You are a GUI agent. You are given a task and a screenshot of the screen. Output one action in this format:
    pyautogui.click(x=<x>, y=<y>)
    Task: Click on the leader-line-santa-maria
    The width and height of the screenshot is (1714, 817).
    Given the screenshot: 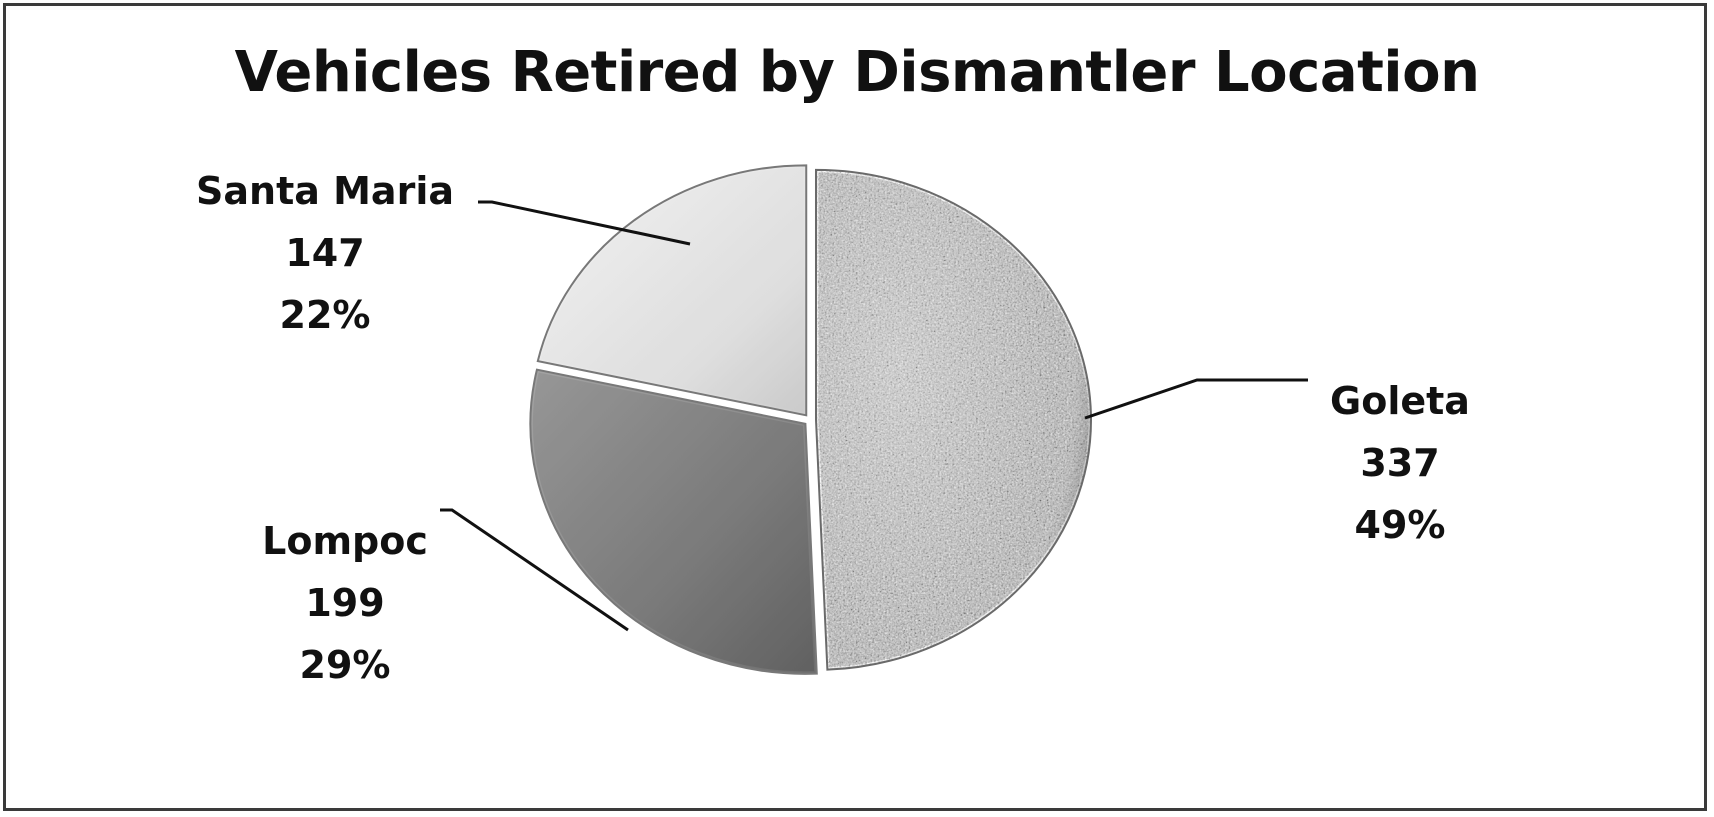 What is the action you would take?
    pyautogui.click(x=584, y=223)
    